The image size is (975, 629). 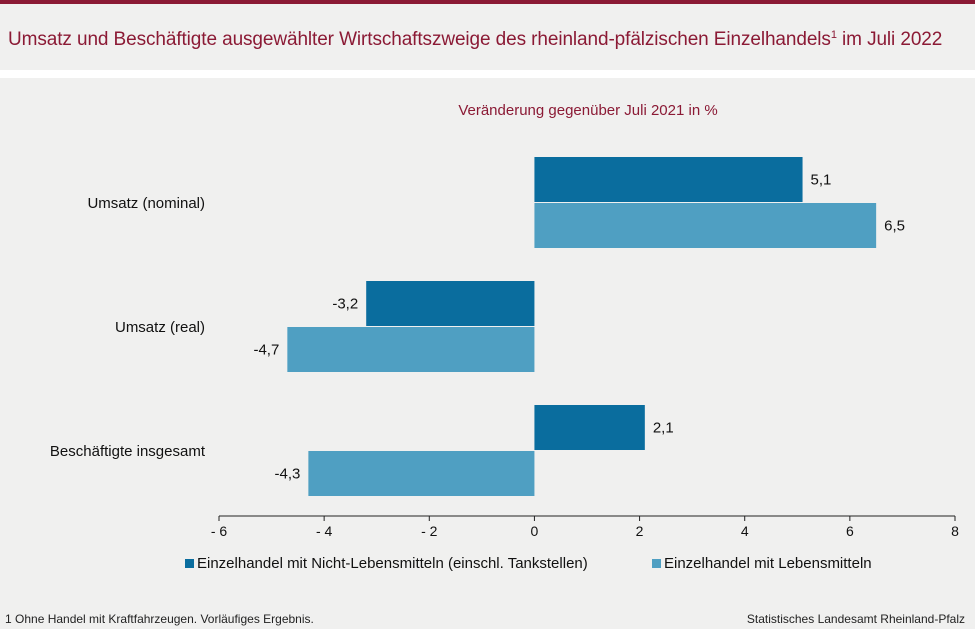 What do you see at coordinates (768, 563) in the screenshot?
I see `legend-label: Einzelhandel mit Lebensmitteln` at bounding box center [768, 563].